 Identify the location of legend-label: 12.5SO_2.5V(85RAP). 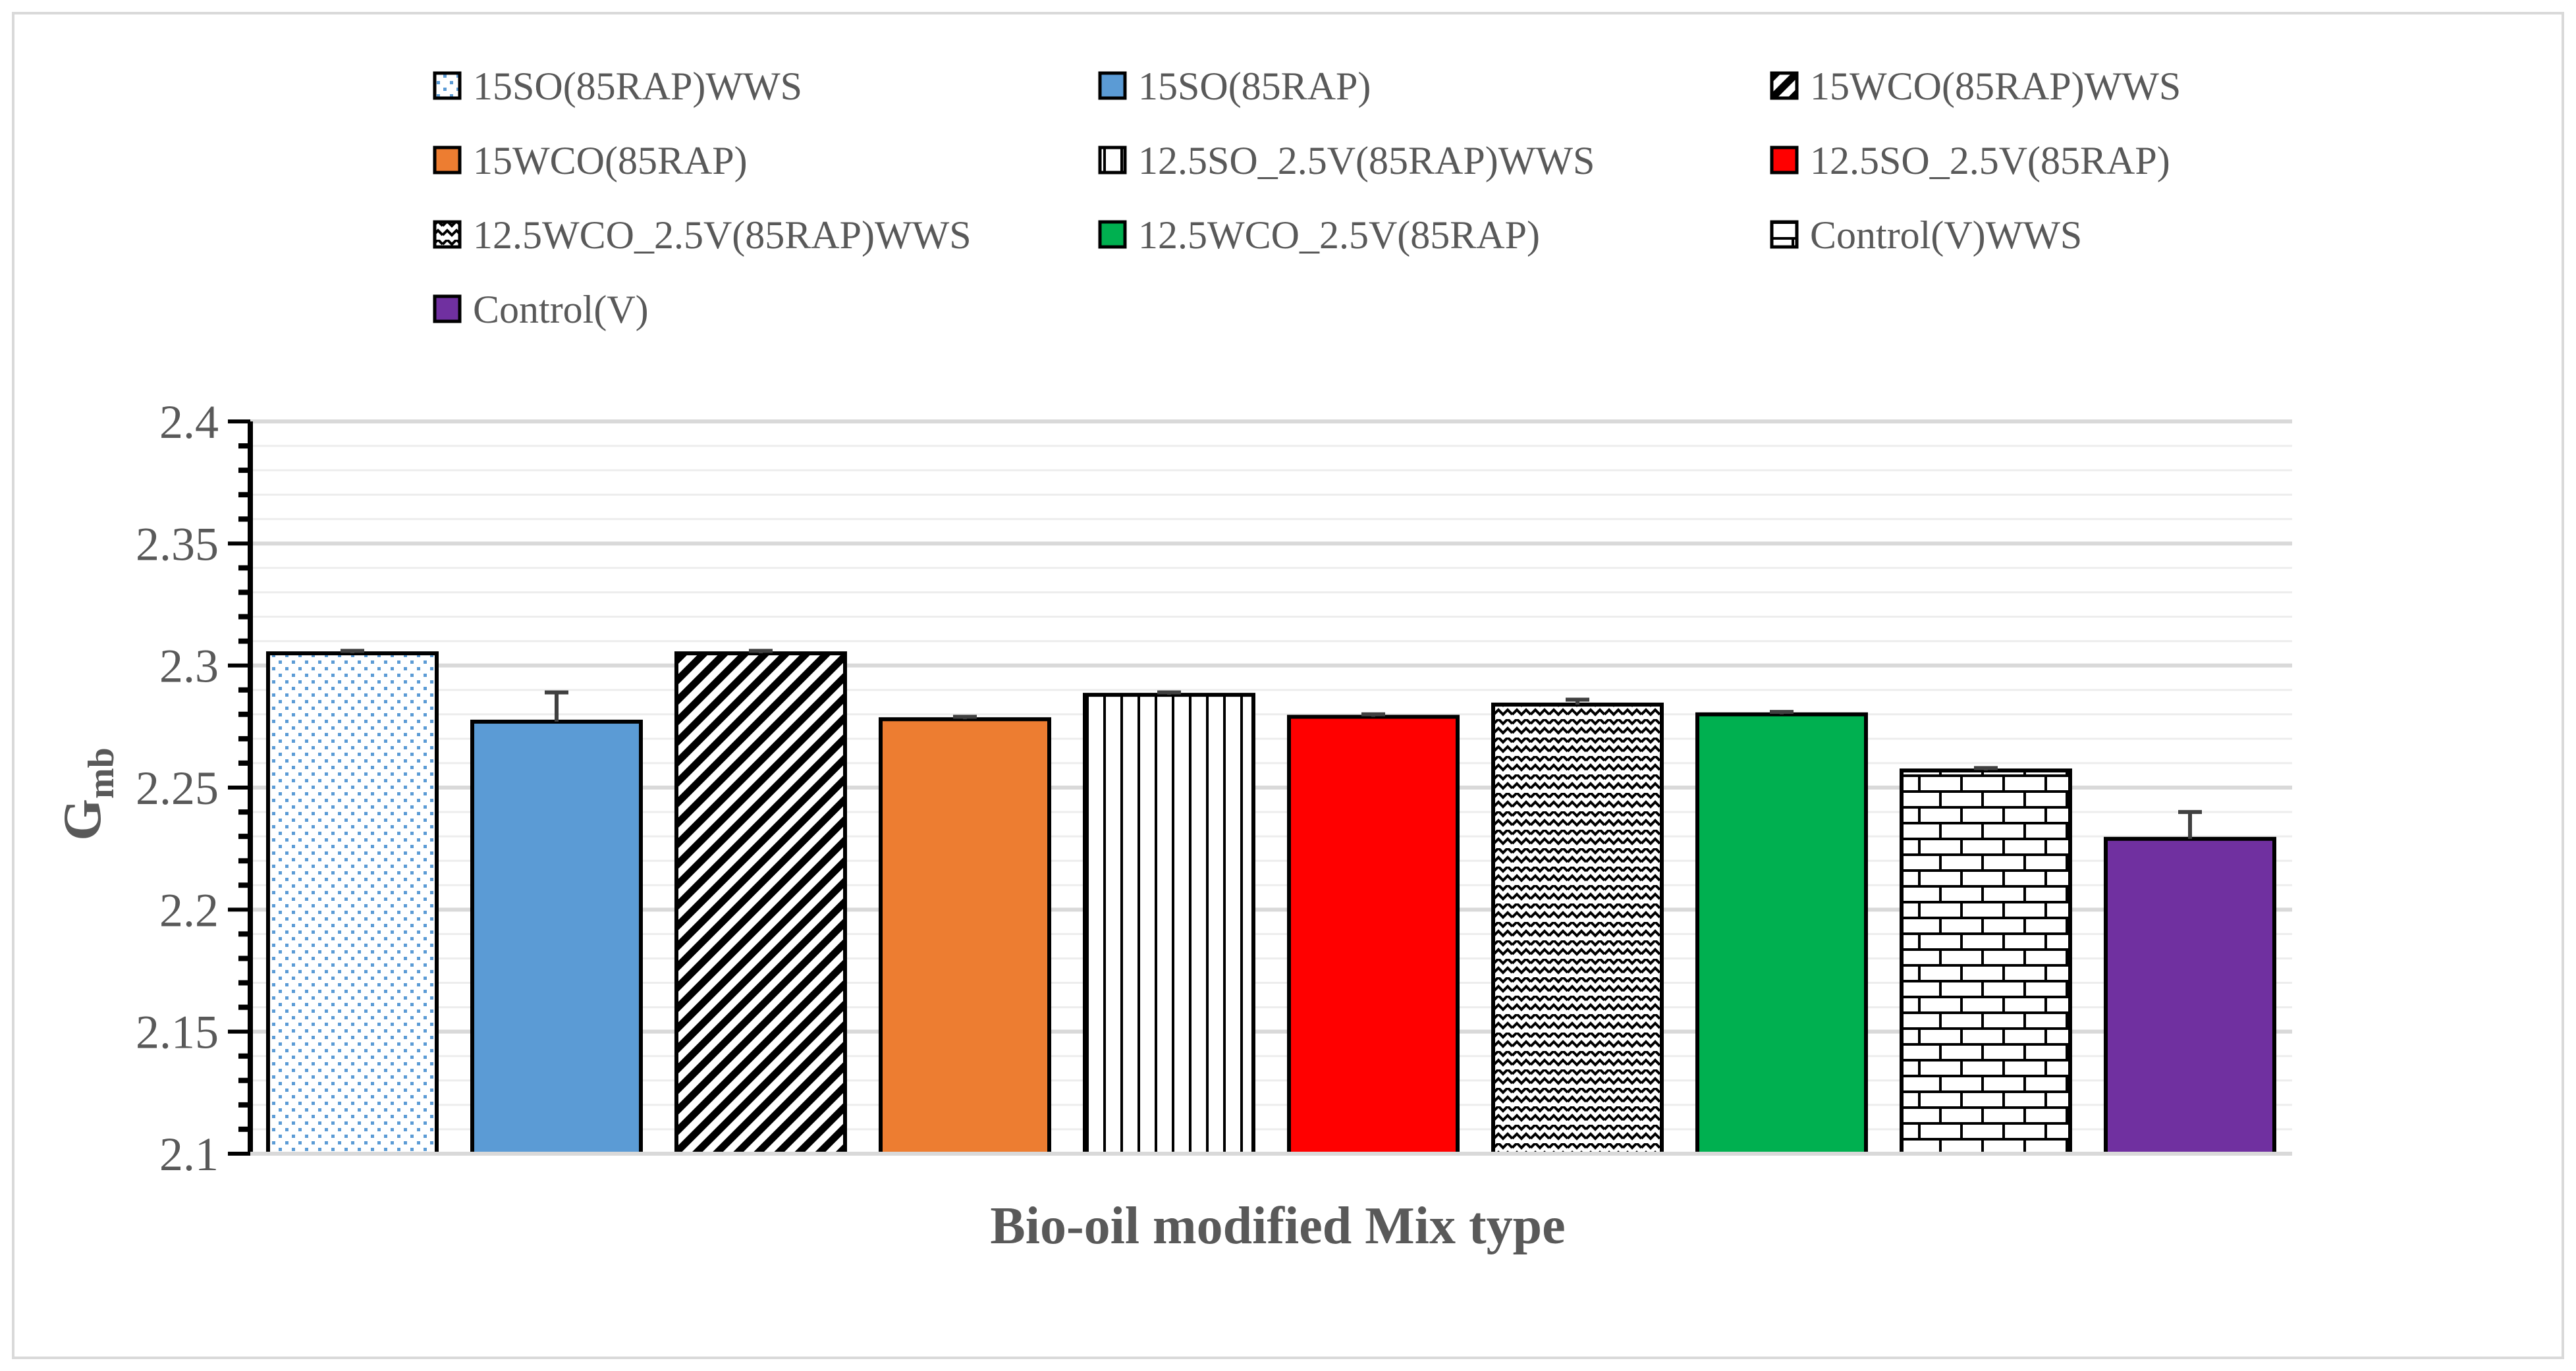
(1990, 160).